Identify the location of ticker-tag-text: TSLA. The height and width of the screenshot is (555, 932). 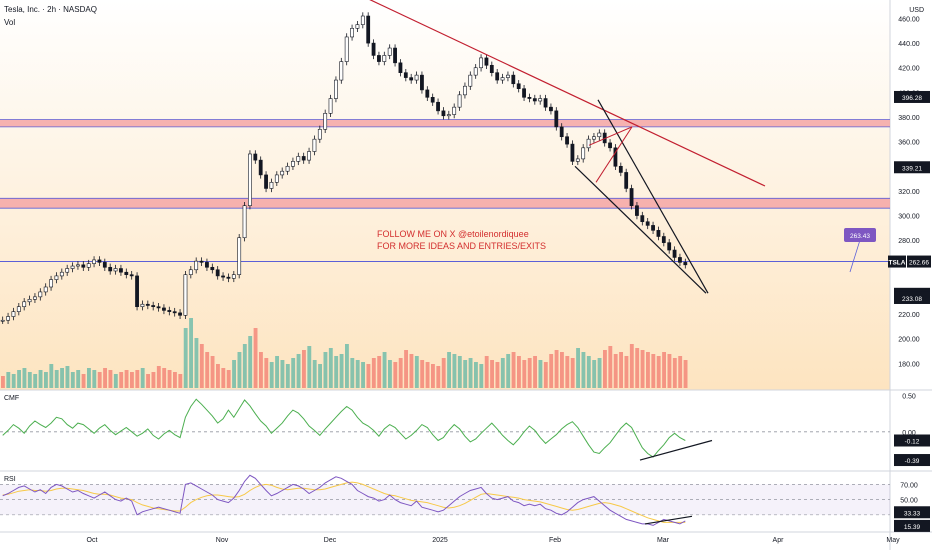
(897, 263).